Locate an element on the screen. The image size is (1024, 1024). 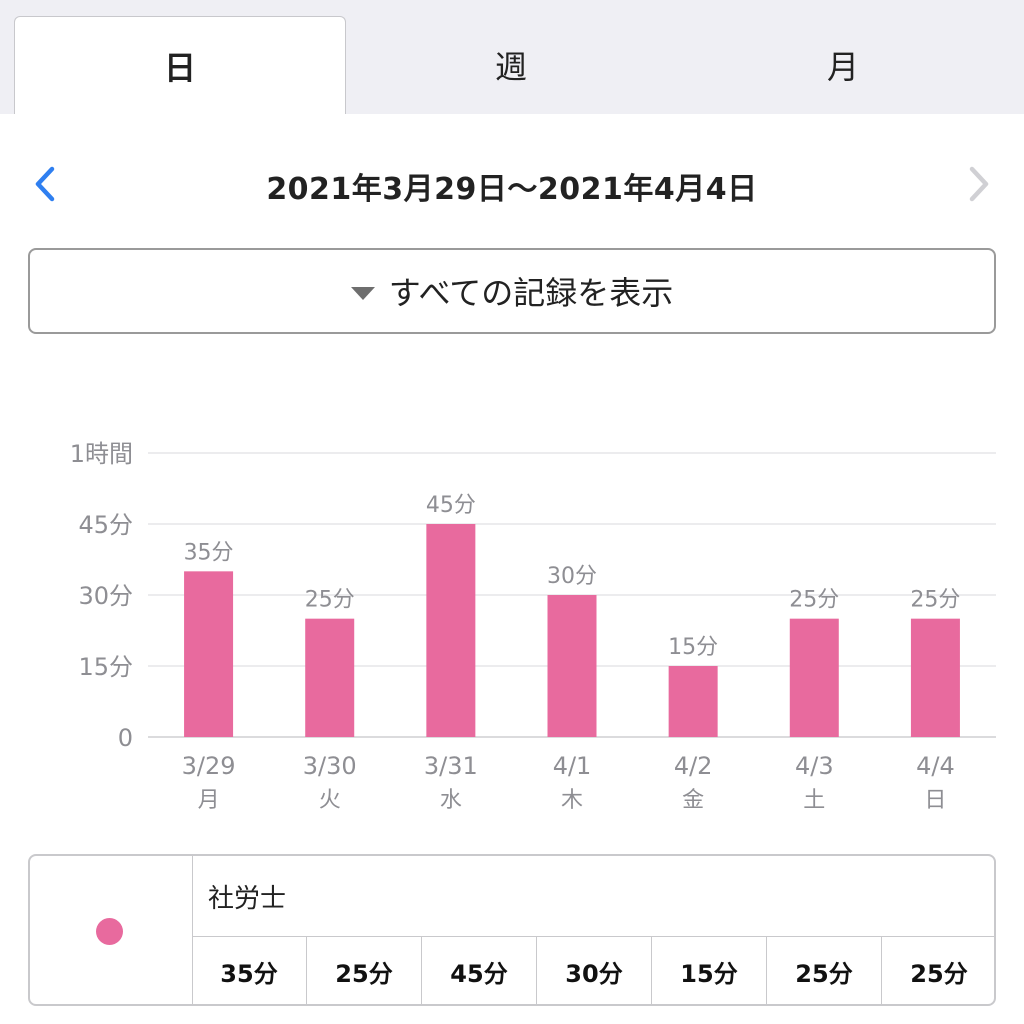
caret-down-icon is located at coordinates (362, 293).